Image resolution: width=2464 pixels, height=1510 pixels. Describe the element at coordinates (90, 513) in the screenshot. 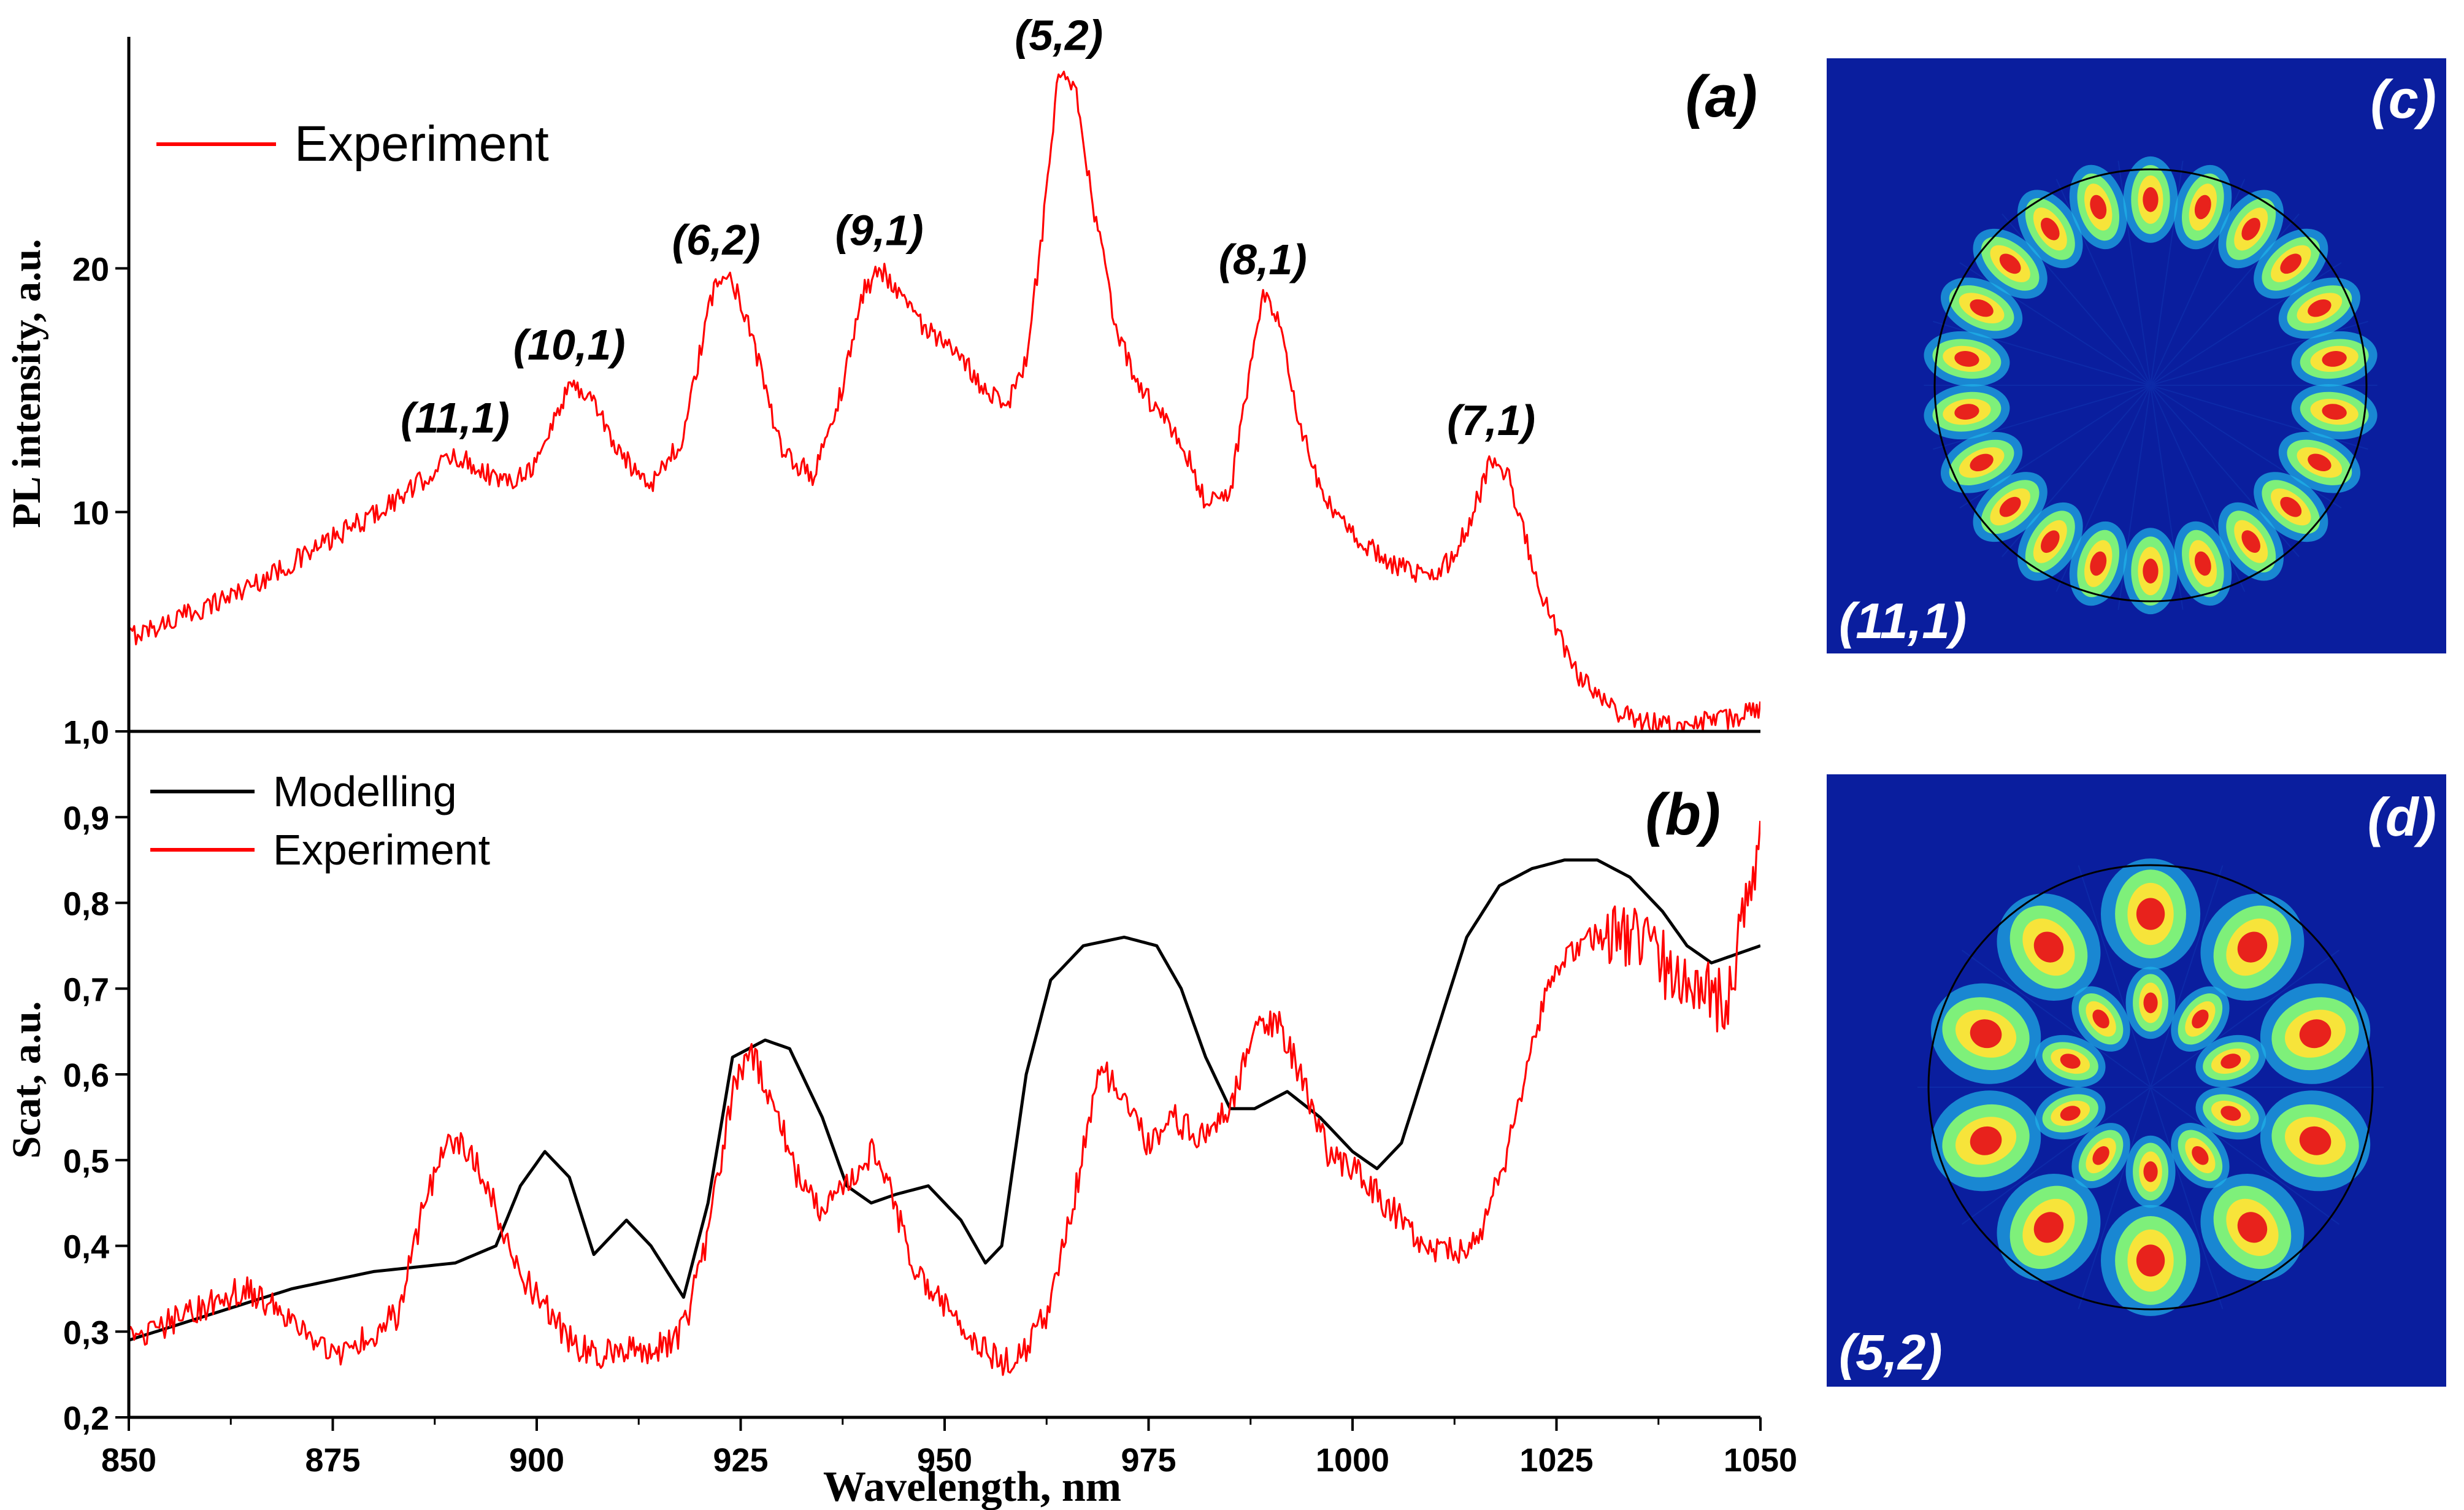

I see `y-tick-label-a: 10` at that location.